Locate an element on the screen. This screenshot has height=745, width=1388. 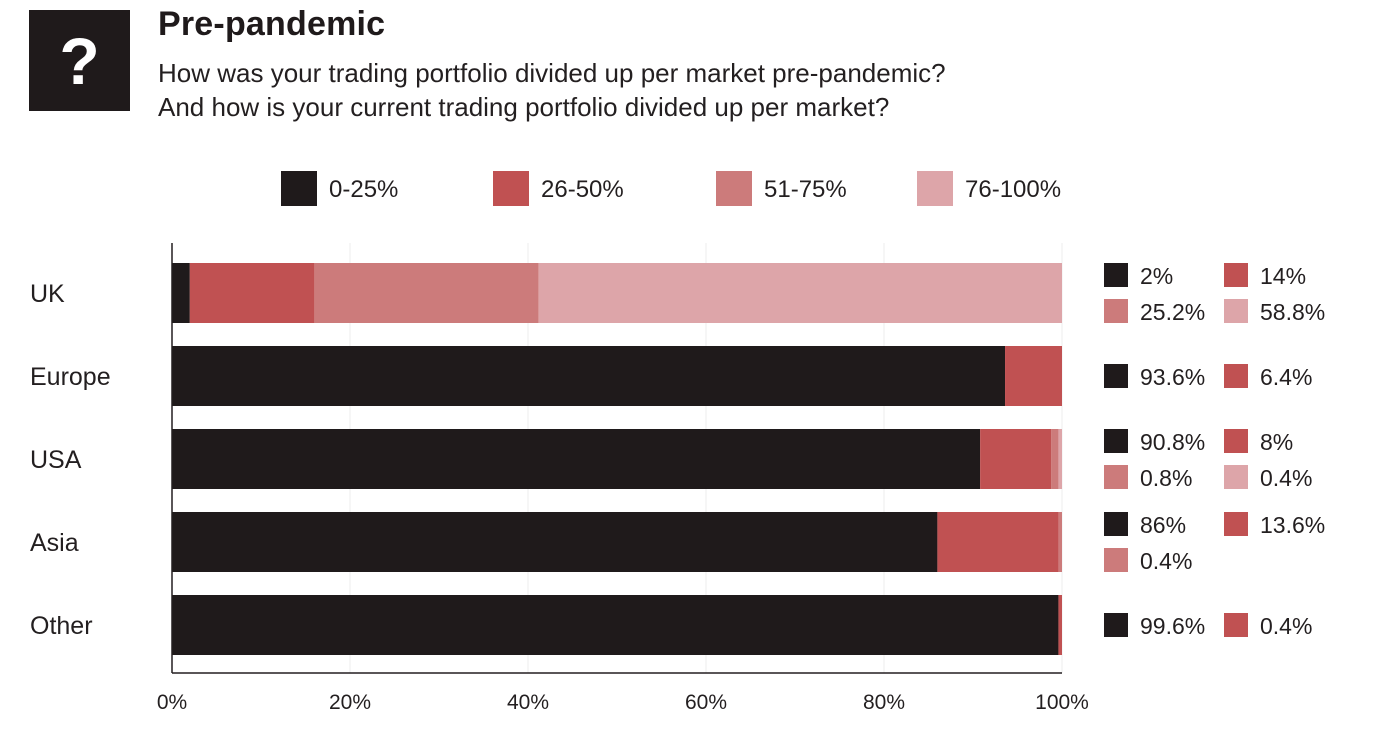
category-label-europe: Europe is located at coordinates (70, 377).